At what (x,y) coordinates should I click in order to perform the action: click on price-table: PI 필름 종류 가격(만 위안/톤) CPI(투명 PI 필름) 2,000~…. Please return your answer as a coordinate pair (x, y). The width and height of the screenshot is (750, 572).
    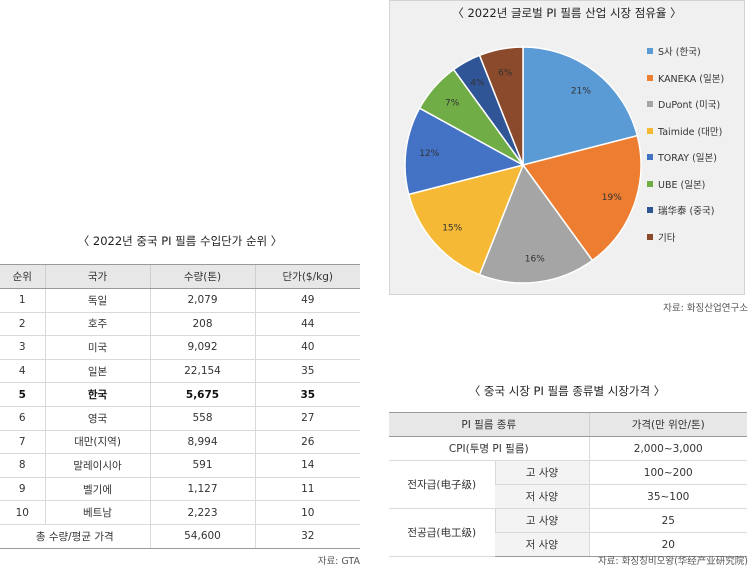
    Looking at the image, I should click on (568, 484).